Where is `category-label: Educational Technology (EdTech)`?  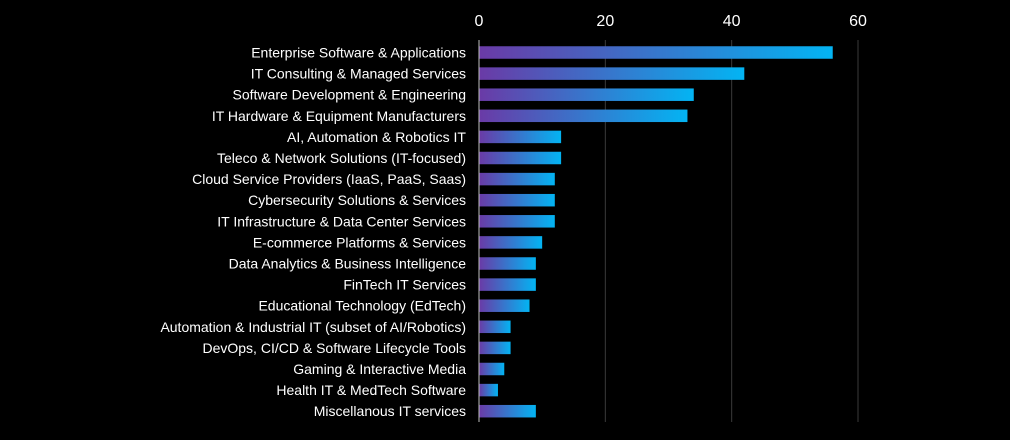
category-label: Educational Technology (EdTech) is located at coordinates (362, 306).